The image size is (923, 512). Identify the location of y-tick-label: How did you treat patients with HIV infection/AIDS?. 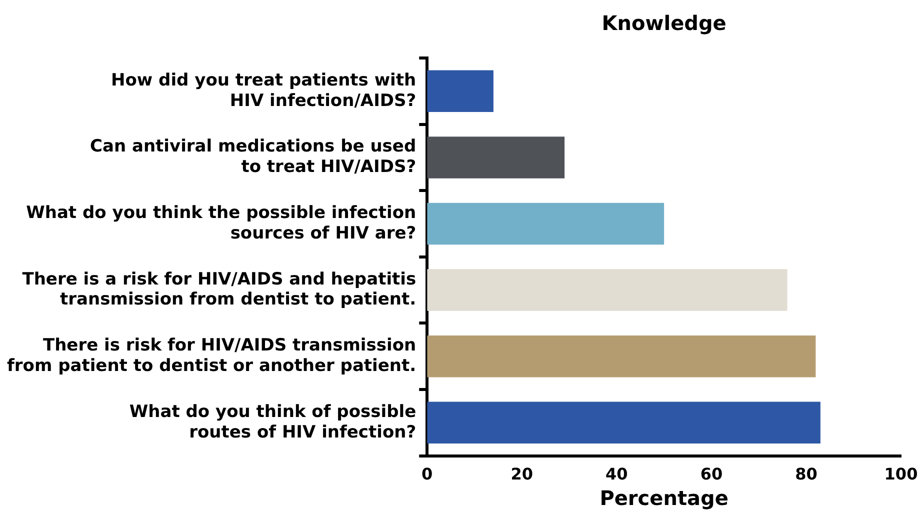
(263, 90).